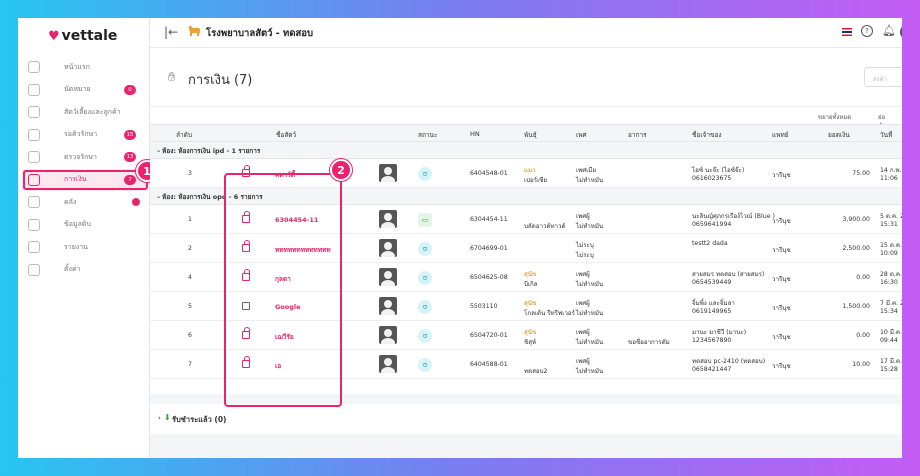 This screenshot has height=476, width=920. What do you see at coordinates (489, 364) in the screenshot?
I see `hn: 6404588-01` at bounding box center [489, 364].